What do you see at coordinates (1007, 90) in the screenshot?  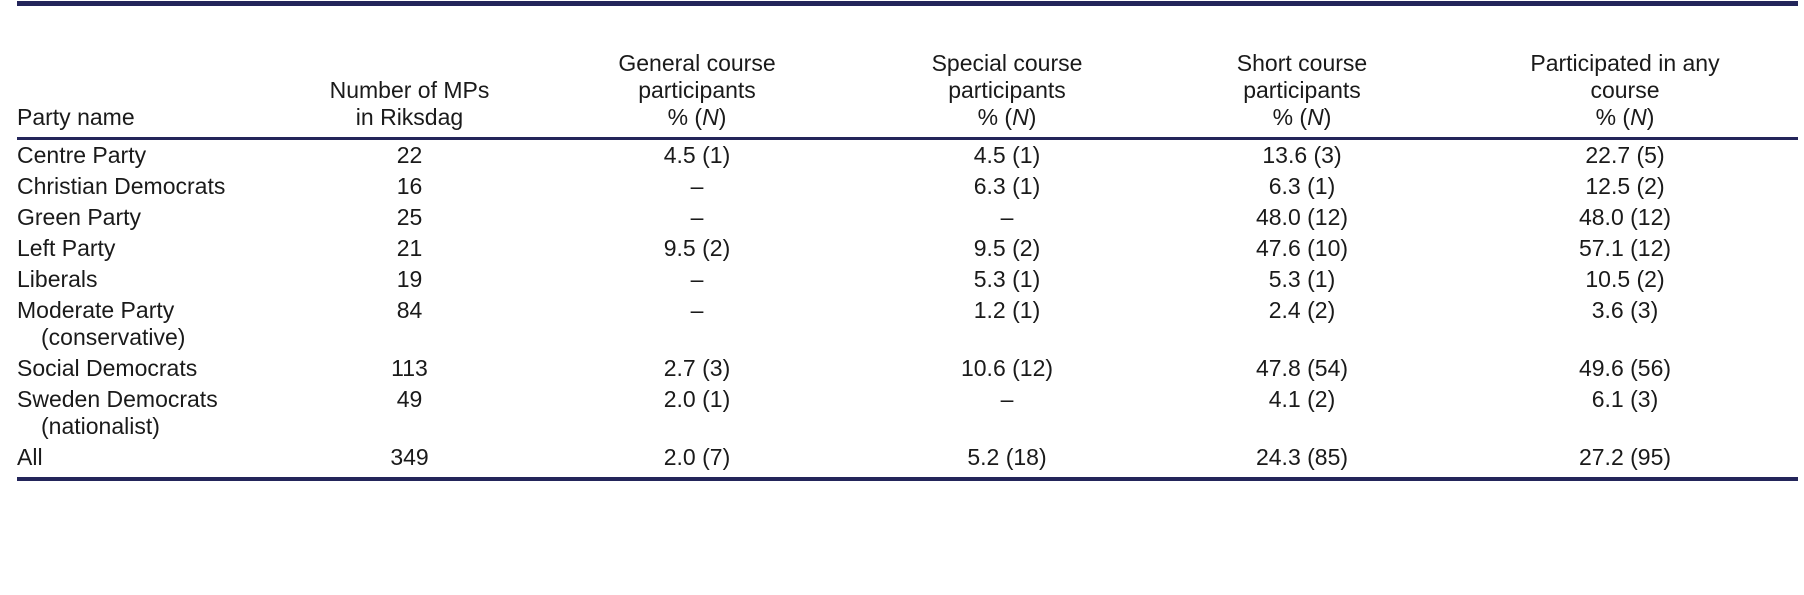 I see `header-special-line2: participants` at bounding box center [1007, 90].